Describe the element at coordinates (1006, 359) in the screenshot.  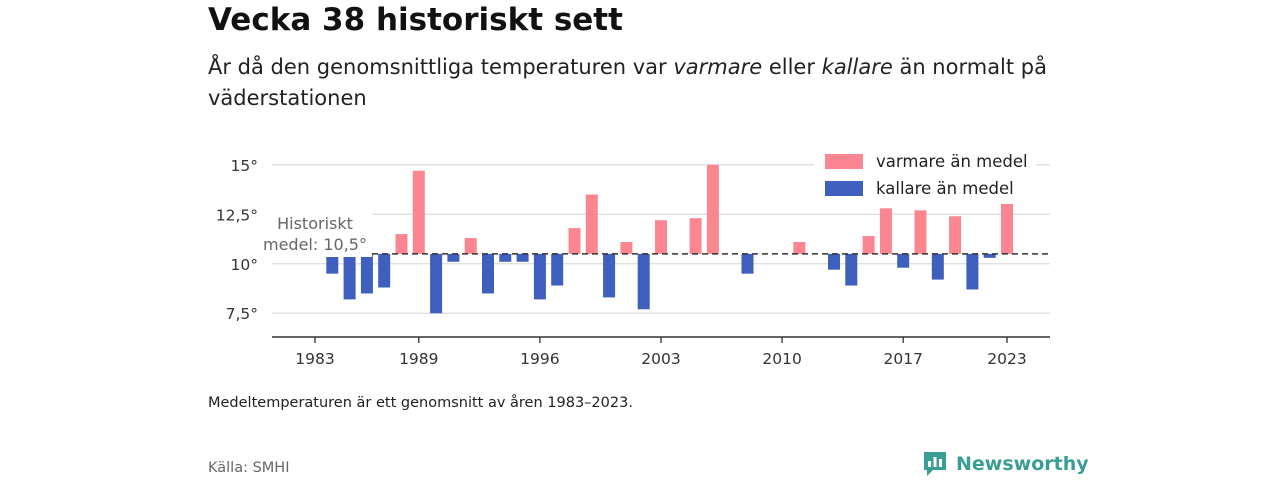
I see `x-tick-label: 2023` at that location.